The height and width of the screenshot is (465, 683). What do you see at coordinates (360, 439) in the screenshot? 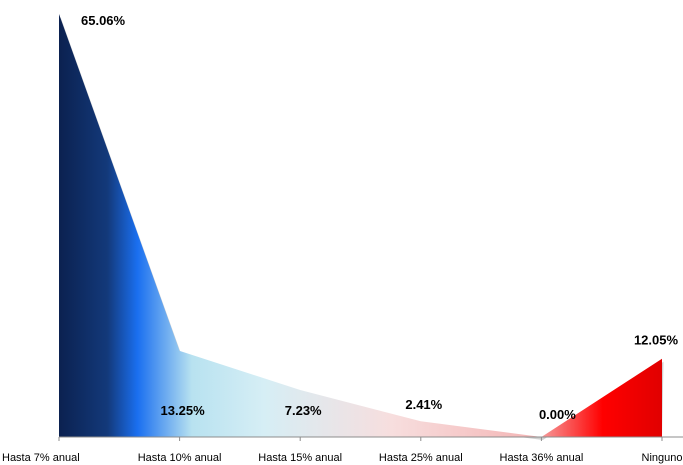
I see `x-axis-ticks` at bounding box center [360, 439].